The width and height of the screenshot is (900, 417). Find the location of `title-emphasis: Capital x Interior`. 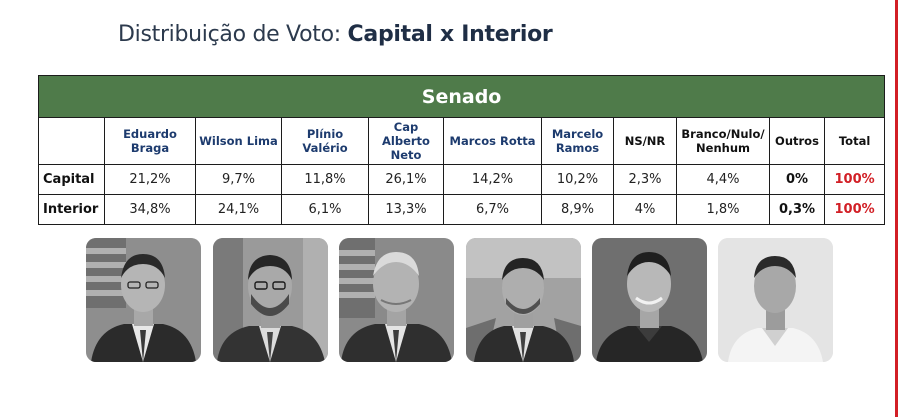

title-emphasis: Capital x Interior is located at coordinates (450, 34).